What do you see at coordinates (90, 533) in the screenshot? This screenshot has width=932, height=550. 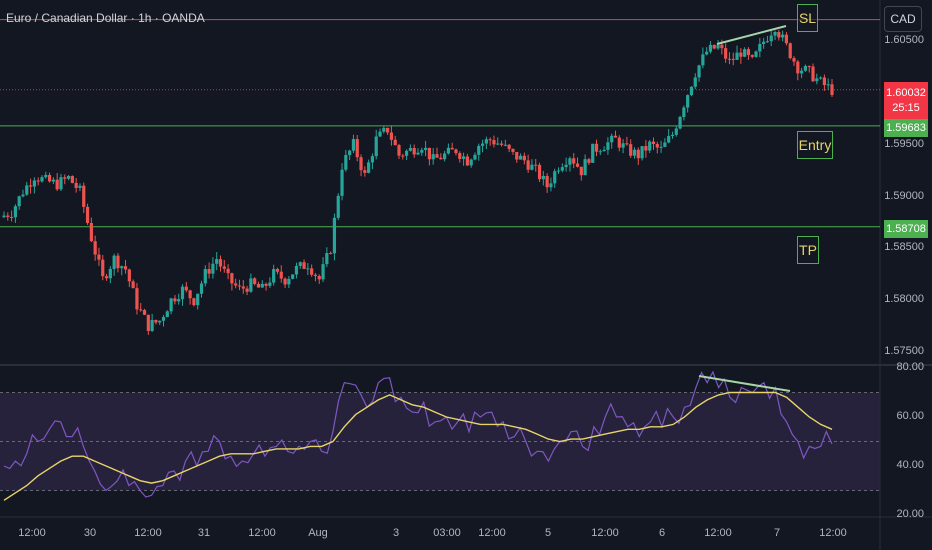 I see `time-tick-label: 30` at bounding box center [90, 533].